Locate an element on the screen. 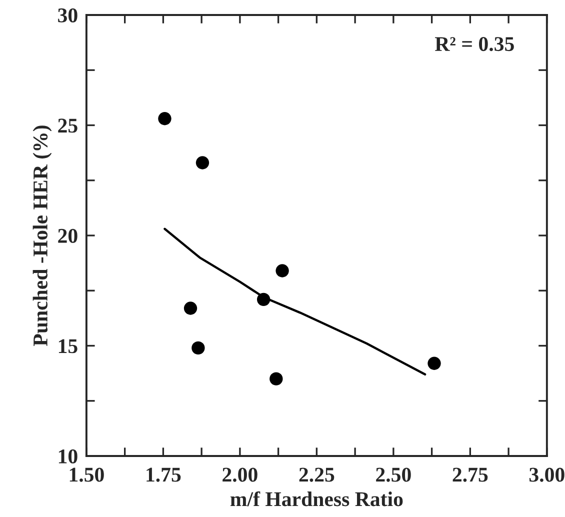 The width and height of the screenshot is (565, 517). x-tick-label: 2.50 is located at coordinates (393, 475).